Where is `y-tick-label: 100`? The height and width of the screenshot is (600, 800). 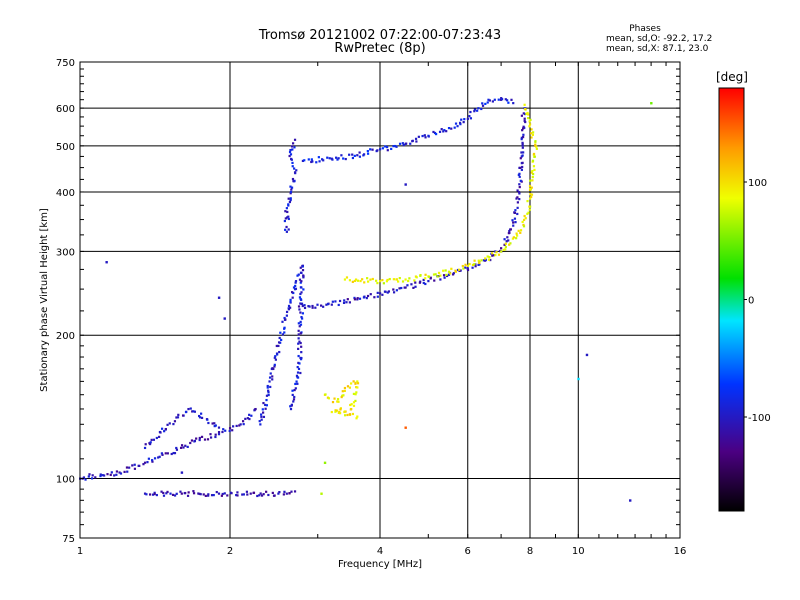 y-tick-label: 100 is located at coordinates (65, 480).